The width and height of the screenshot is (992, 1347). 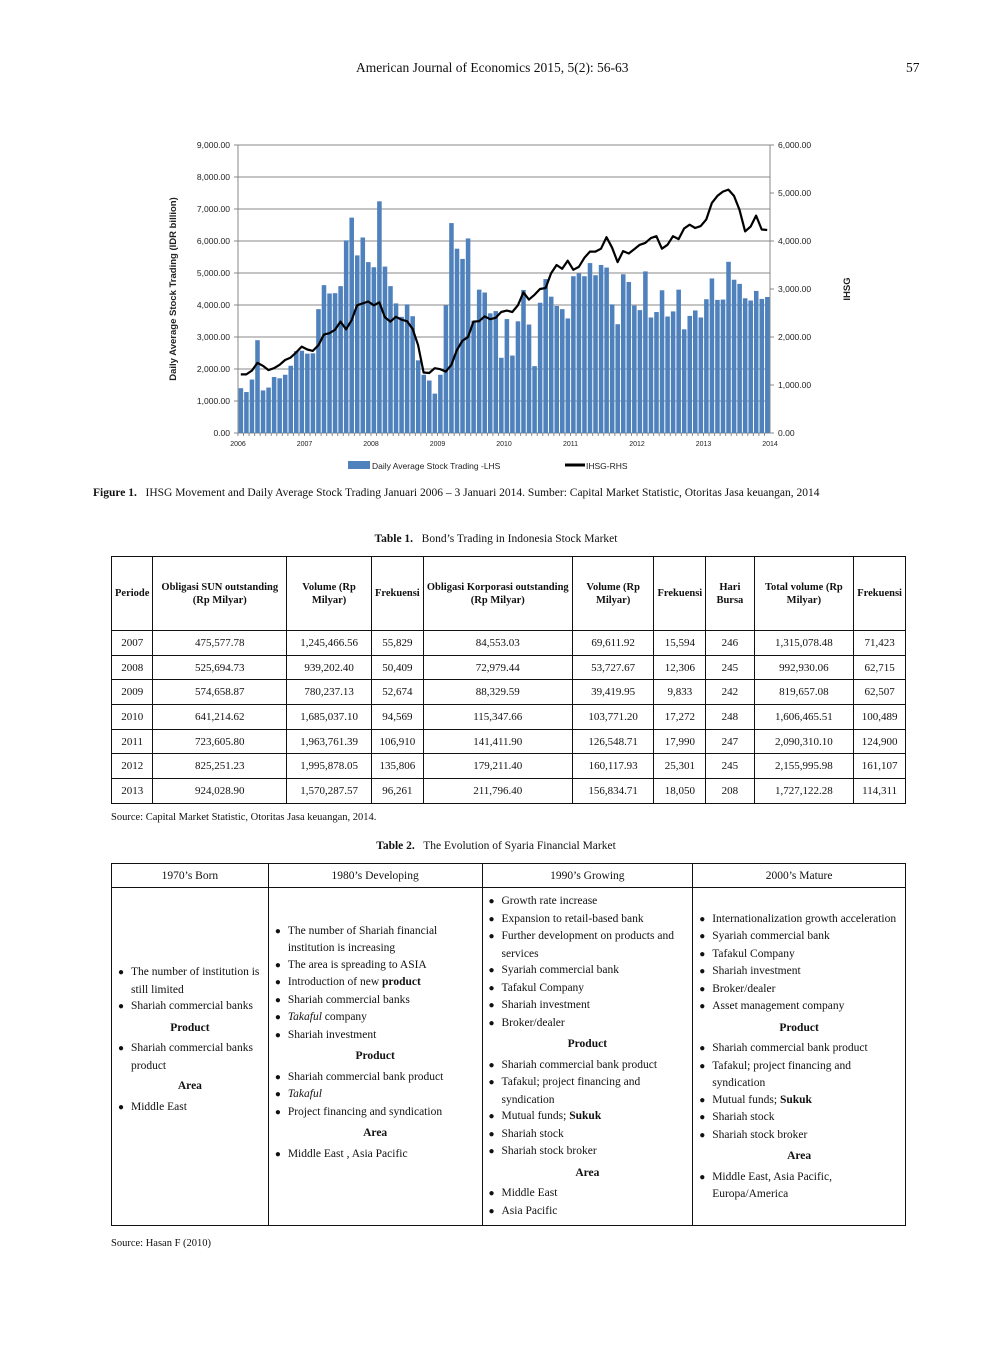 I want to click on table-1-label: Table 1., so click(x=394, y=539).